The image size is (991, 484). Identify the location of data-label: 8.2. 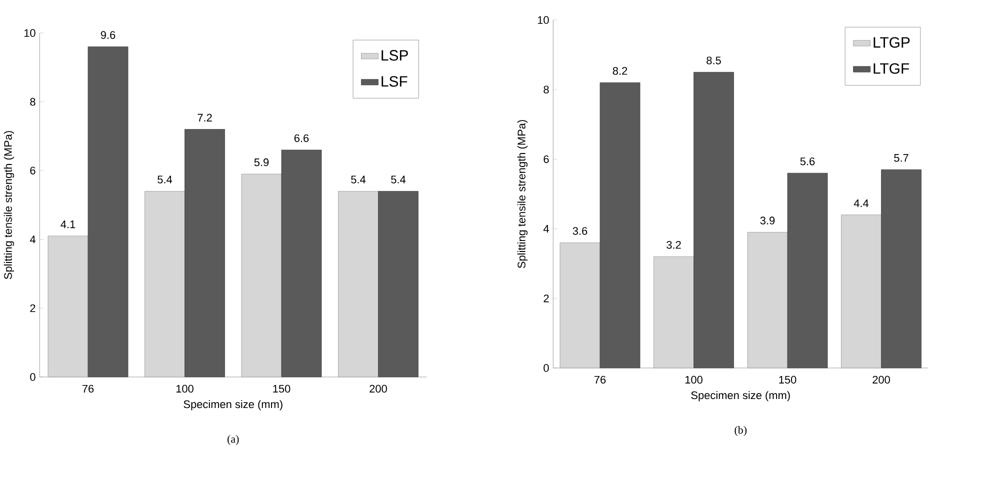
(620, 71).